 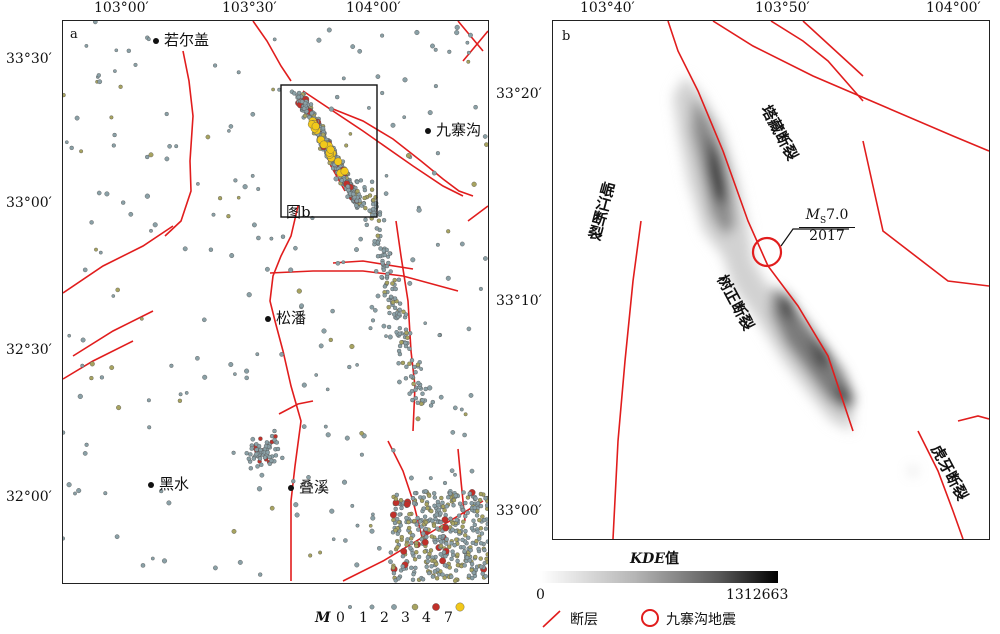 I want to click on legend-fault-label: 断层, so click(x=584, y=620).